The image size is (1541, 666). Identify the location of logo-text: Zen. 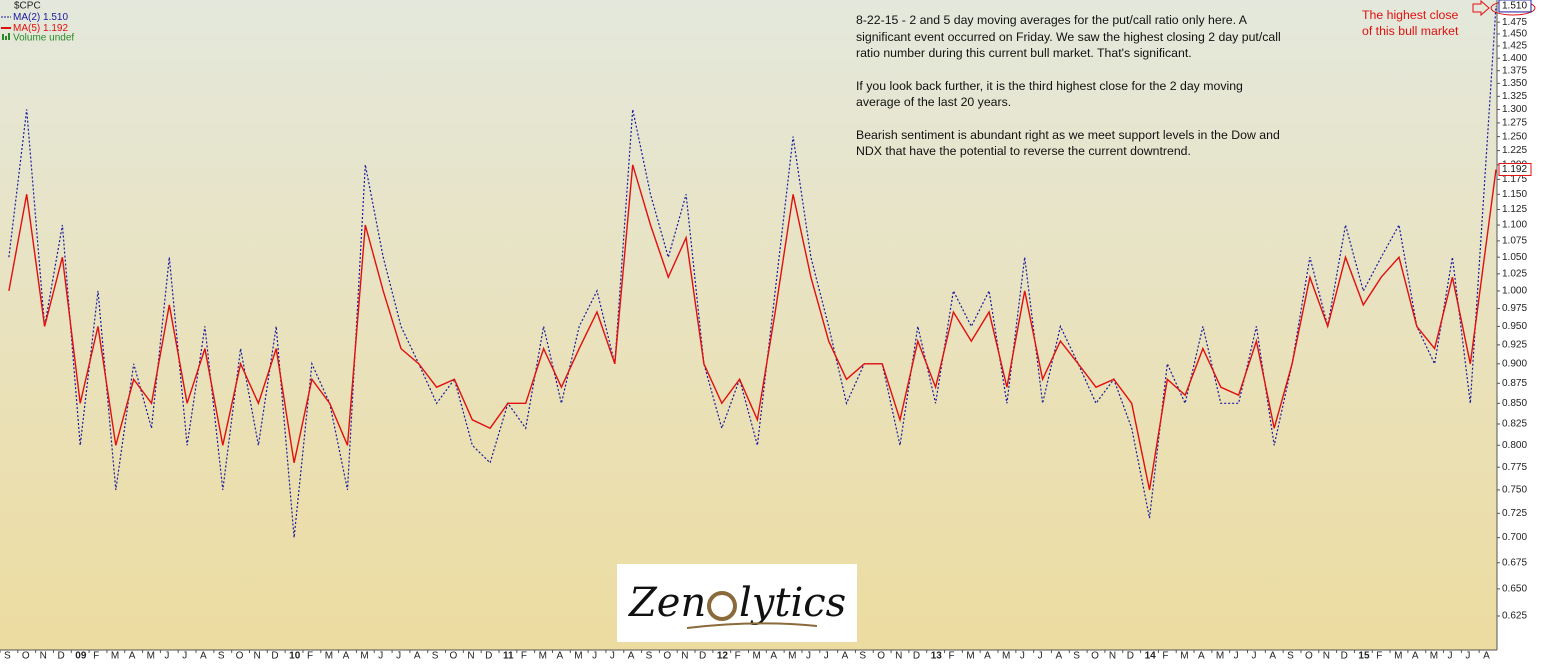
(666, 603).